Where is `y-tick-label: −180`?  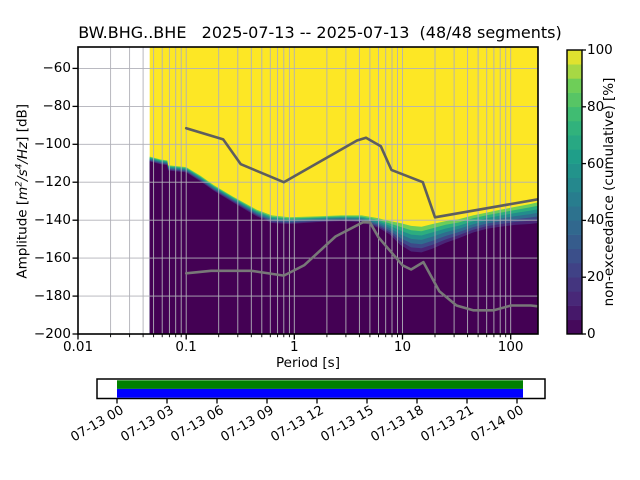 y-tick-label: −180 is located at coordinates (52, 296).